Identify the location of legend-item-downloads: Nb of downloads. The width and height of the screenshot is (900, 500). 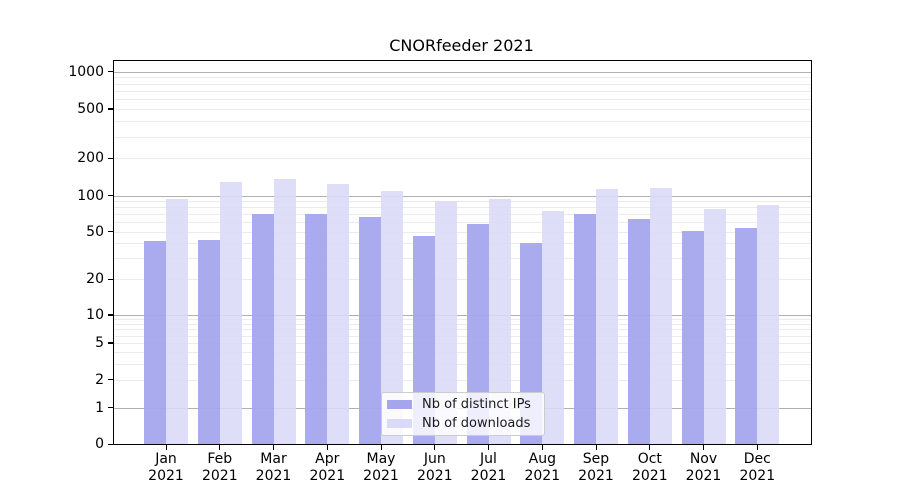
(461, 423).